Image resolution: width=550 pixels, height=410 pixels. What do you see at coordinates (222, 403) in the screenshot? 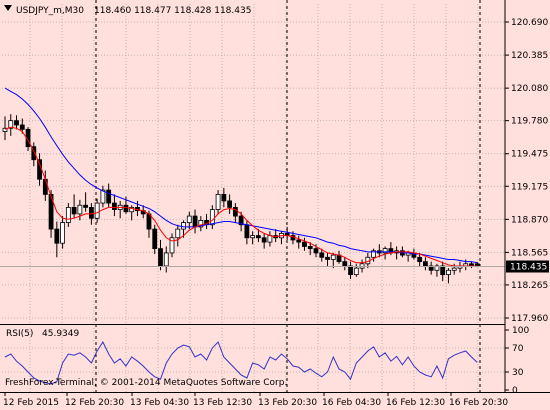
I see `time-tick-label: 13 Feb 12:30` at bounding box center [222, 403].